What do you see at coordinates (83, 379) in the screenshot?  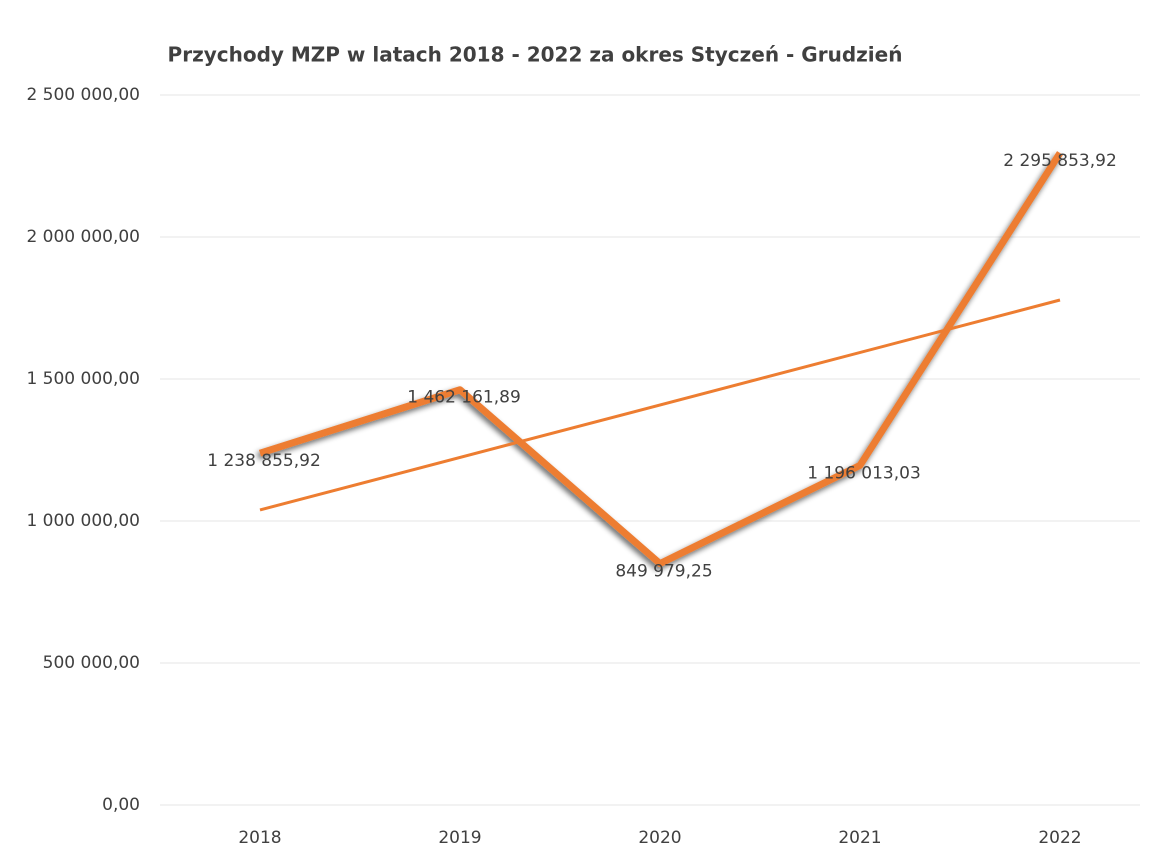 I see `y-tick-label: 1 500 000,00` at bounding box center [83, 379].